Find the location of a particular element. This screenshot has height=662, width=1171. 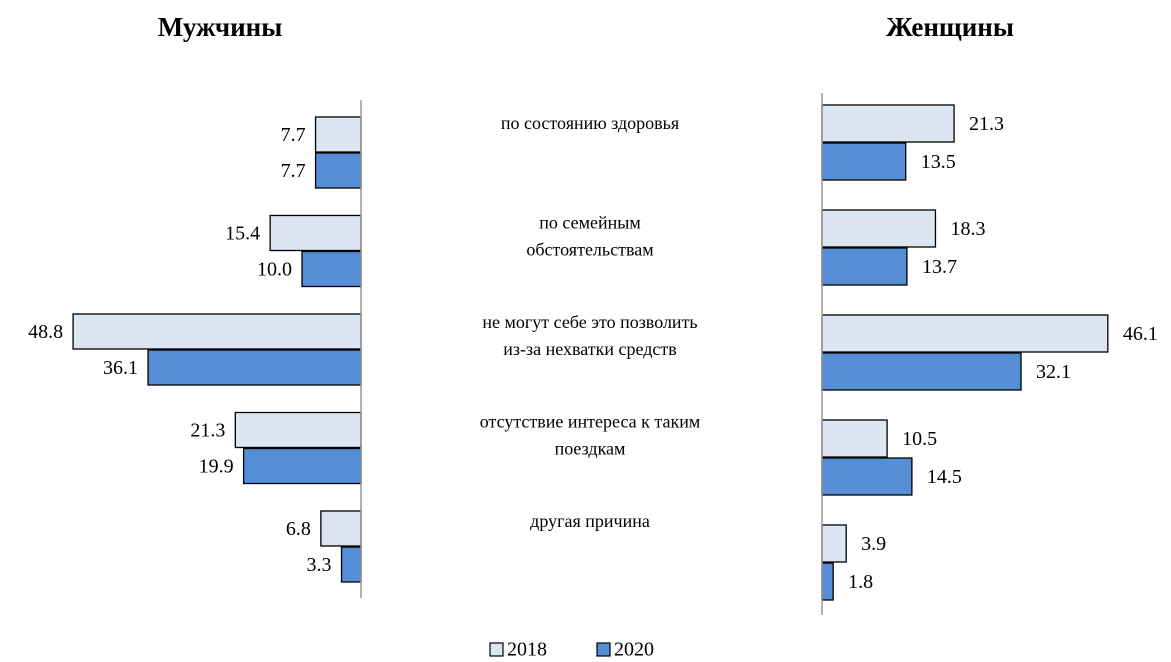

value-label: 46.1 is located at coordinates (1140, 334).